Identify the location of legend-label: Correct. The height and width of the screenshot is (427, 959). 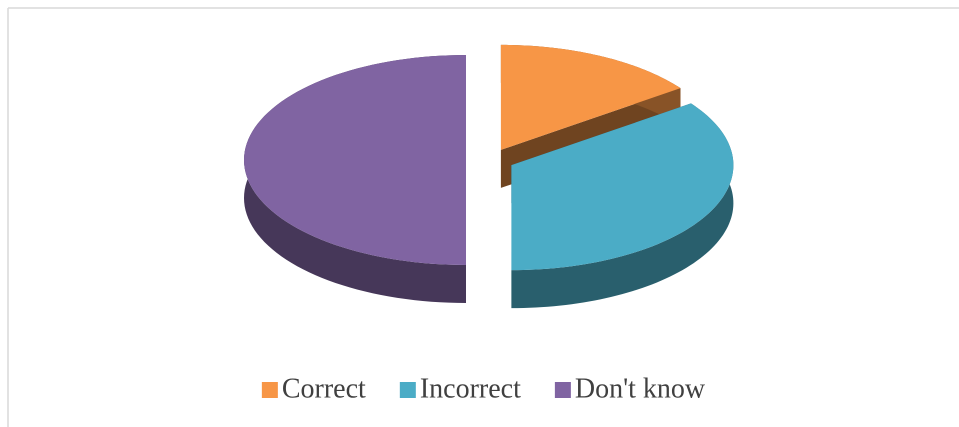
(324, 388).